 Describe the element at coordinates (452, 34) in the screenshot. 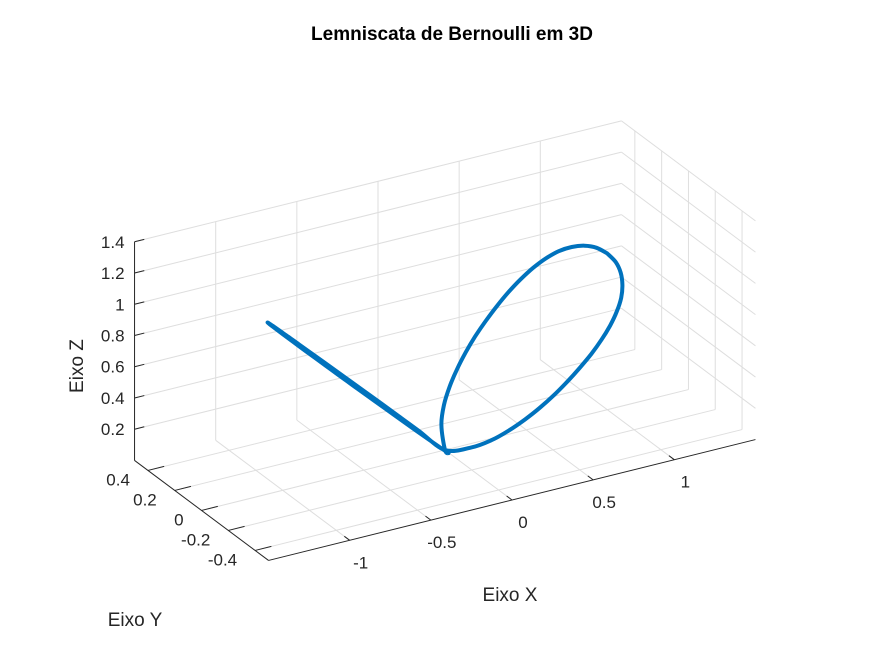

I see `chart-title: Lemniscata de Bernoulli em 3D` at that location.